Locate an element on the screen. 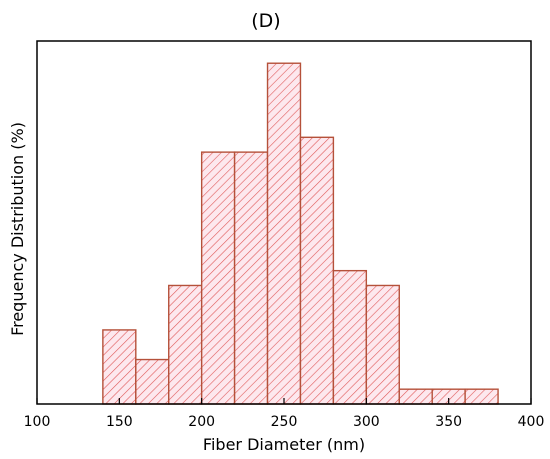 This screenshot has height=459, width=550. x-axis-label: Fiber Diameter (nm) is located at coordinates (284, 444).